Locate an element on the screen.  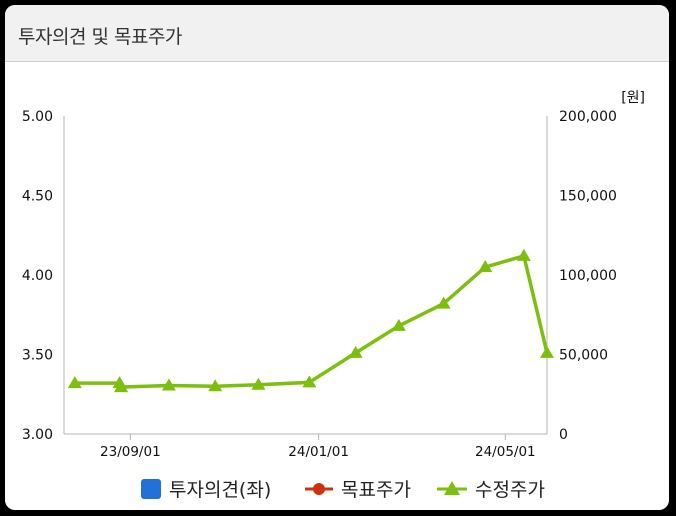
right-axis-tick-label: 50,000 is located at coordinates (583, 356).